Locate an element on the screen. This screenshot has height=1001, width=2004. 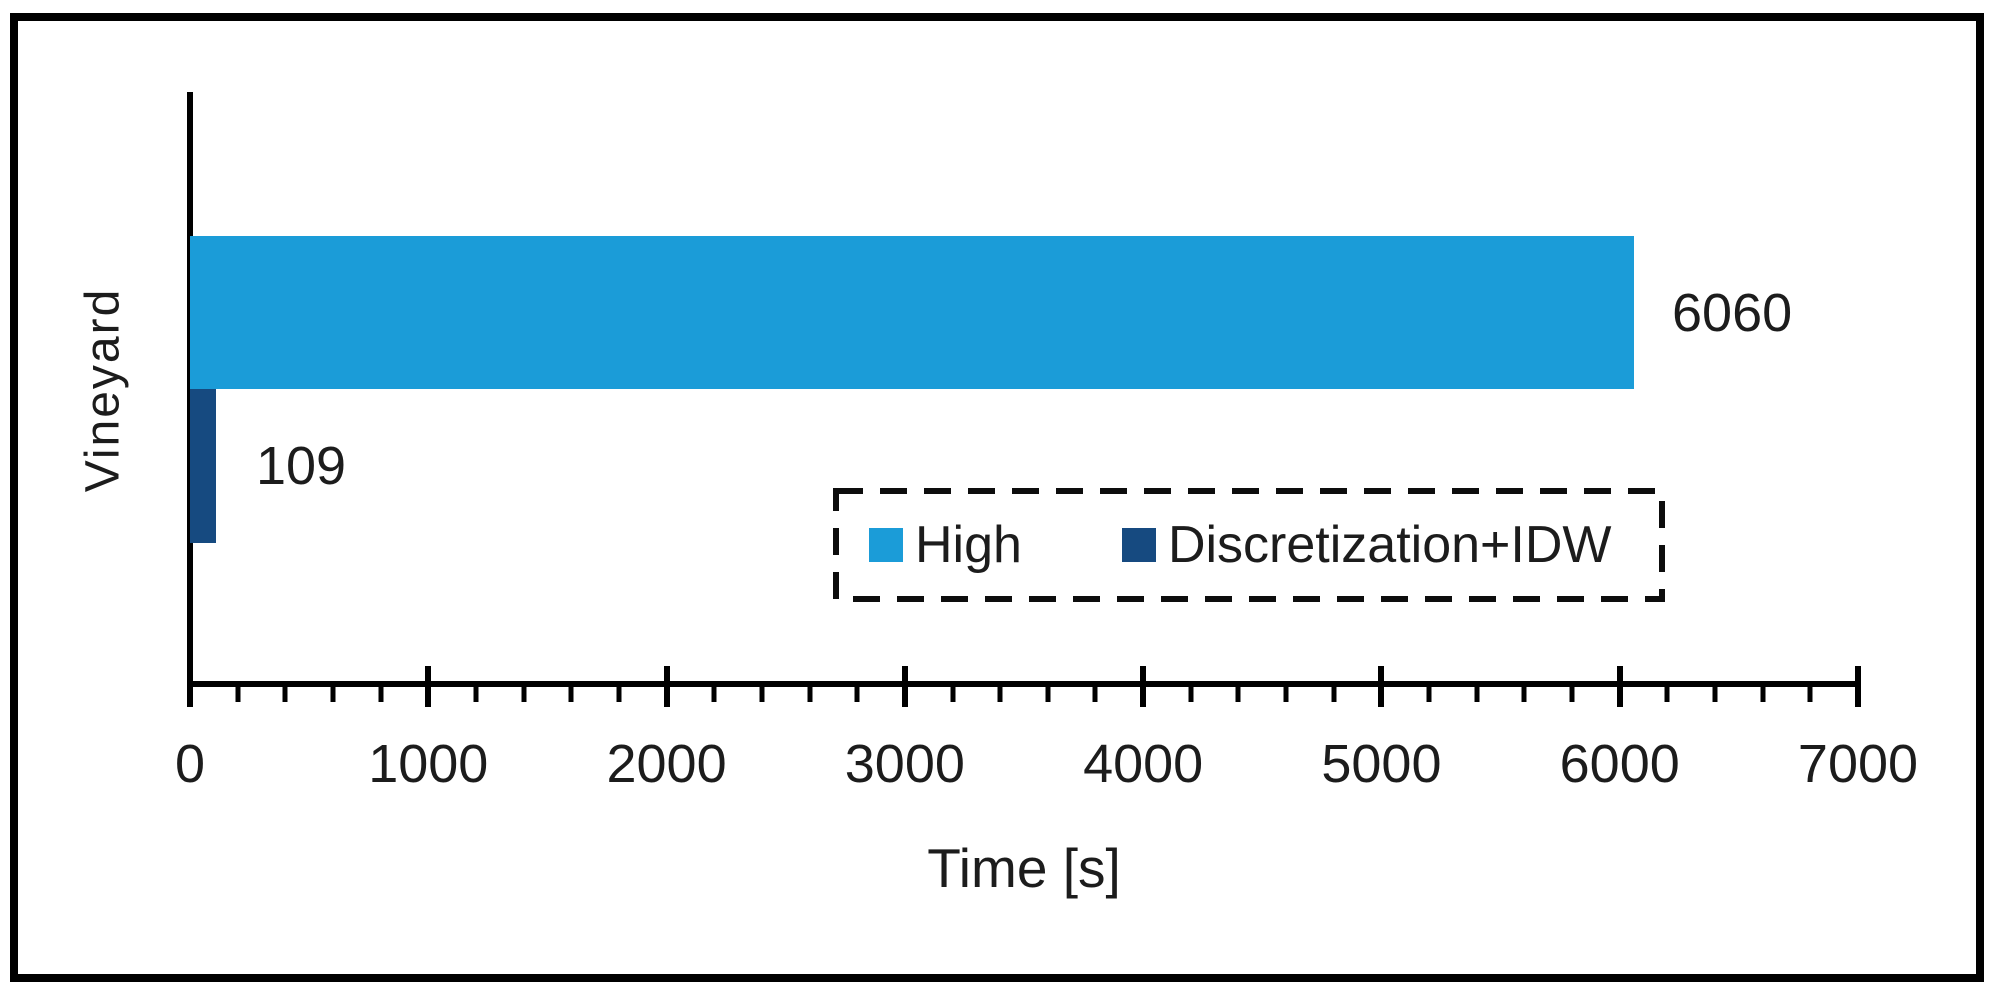
x-axis-title: Time [s] is located at coordinates (1024, 868).